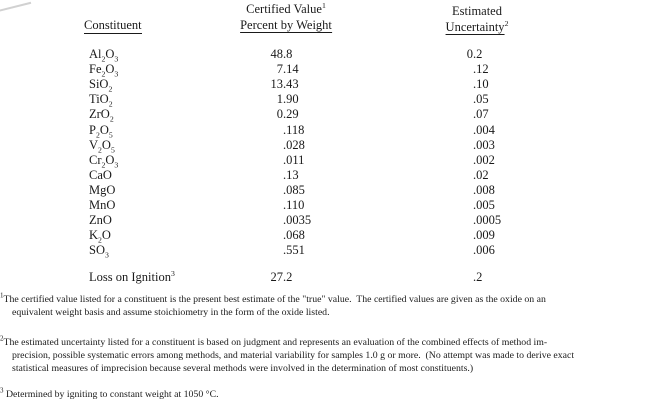 The height and width of the screenshot is (414, 648). Describe the element at coordinates (101, 115) in the screenshot. I see `constituent-name: ZrO2` at that location.